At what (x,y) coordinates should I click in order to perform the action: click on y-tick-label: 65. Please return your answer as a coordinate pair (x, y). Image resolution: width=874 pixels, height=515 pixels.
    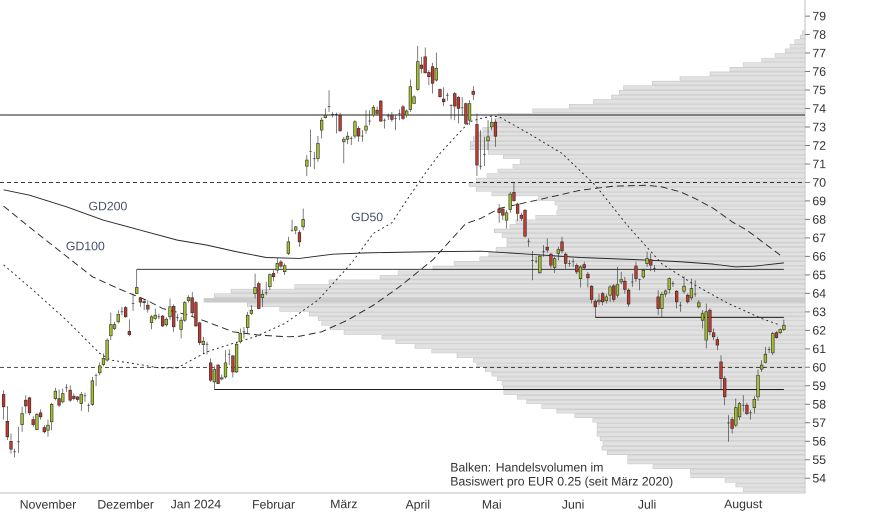
    Looking at the image, I should click on (819, 275).